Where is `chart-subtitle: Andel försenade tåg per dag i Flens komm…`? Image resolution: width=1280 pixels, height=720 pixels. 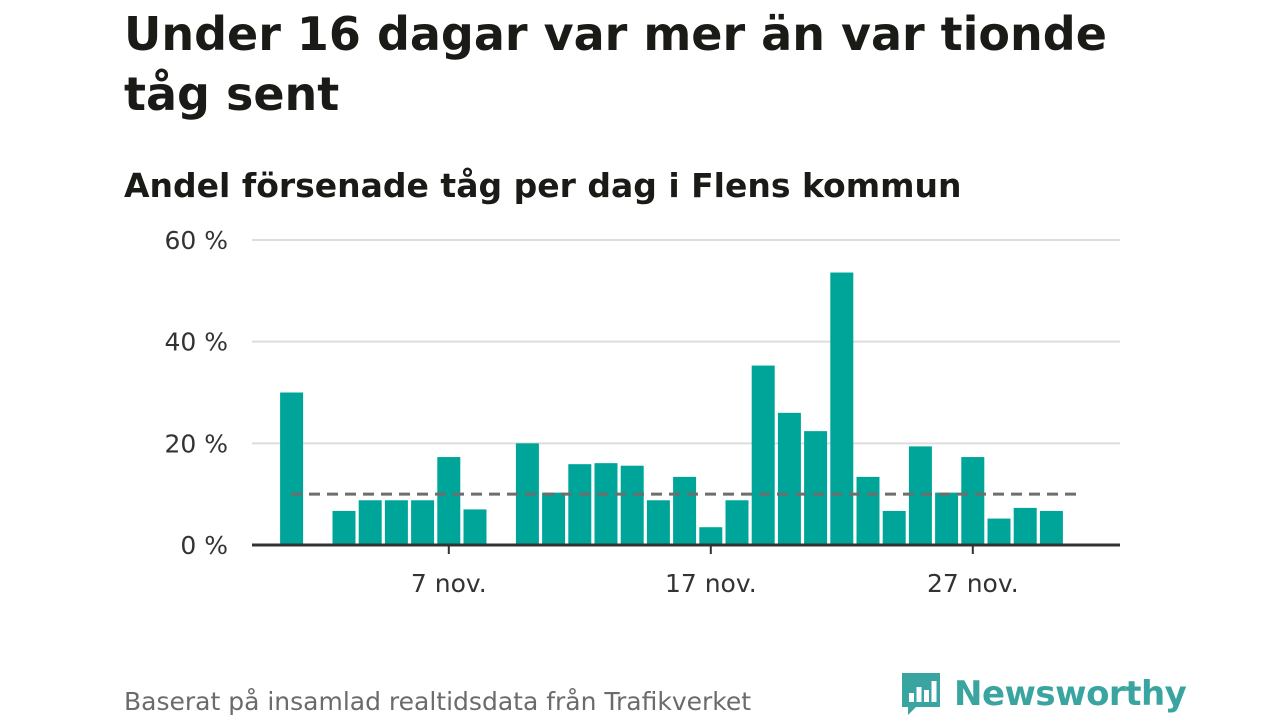 chart-subtitle: Andel försenade tåg per dag i Flens komm… is located at coordinates (543, 185).